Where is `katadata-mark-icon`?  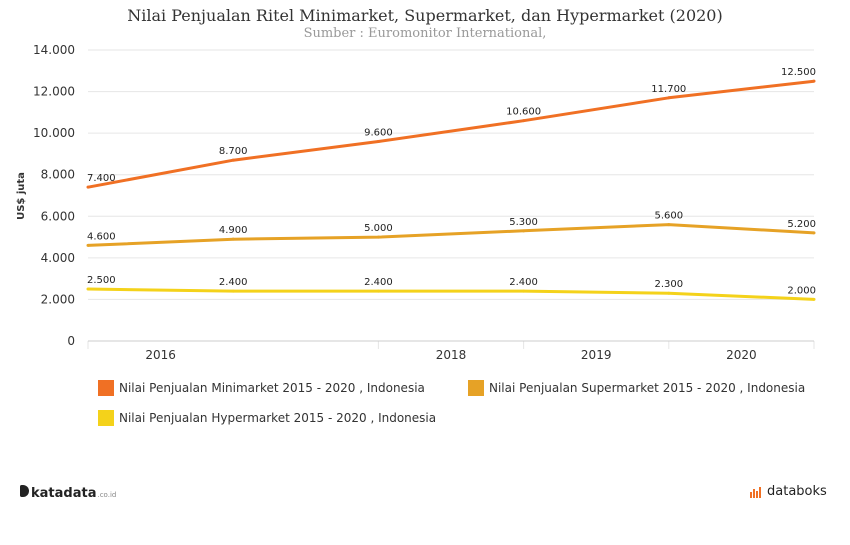 katadata-mark-icon is located at coordinates (24, 491).